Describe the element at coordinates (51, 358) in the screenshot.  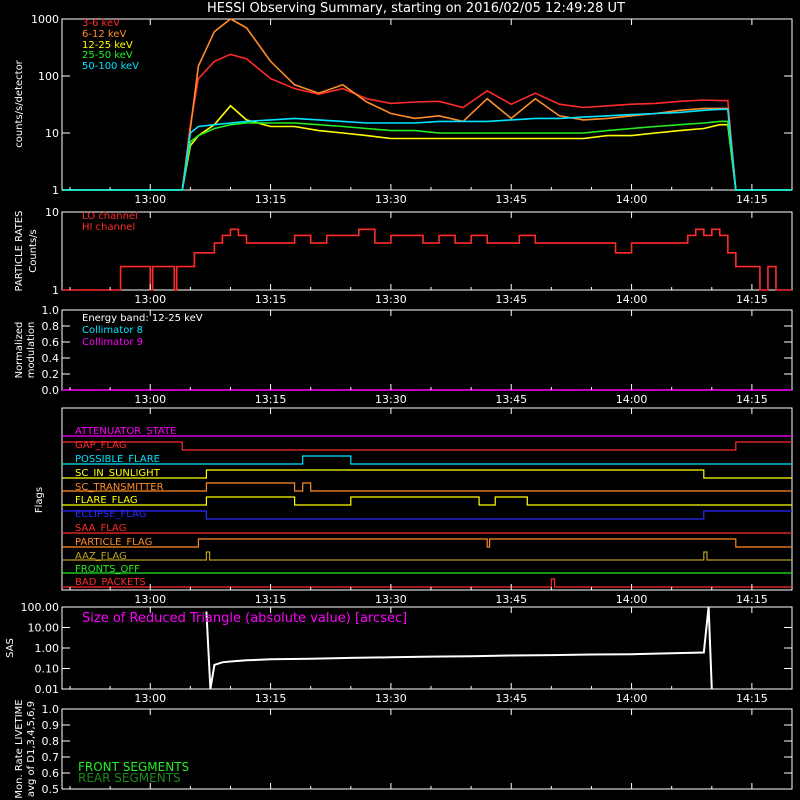
I see `y-tick-label: 0.4` at that location.